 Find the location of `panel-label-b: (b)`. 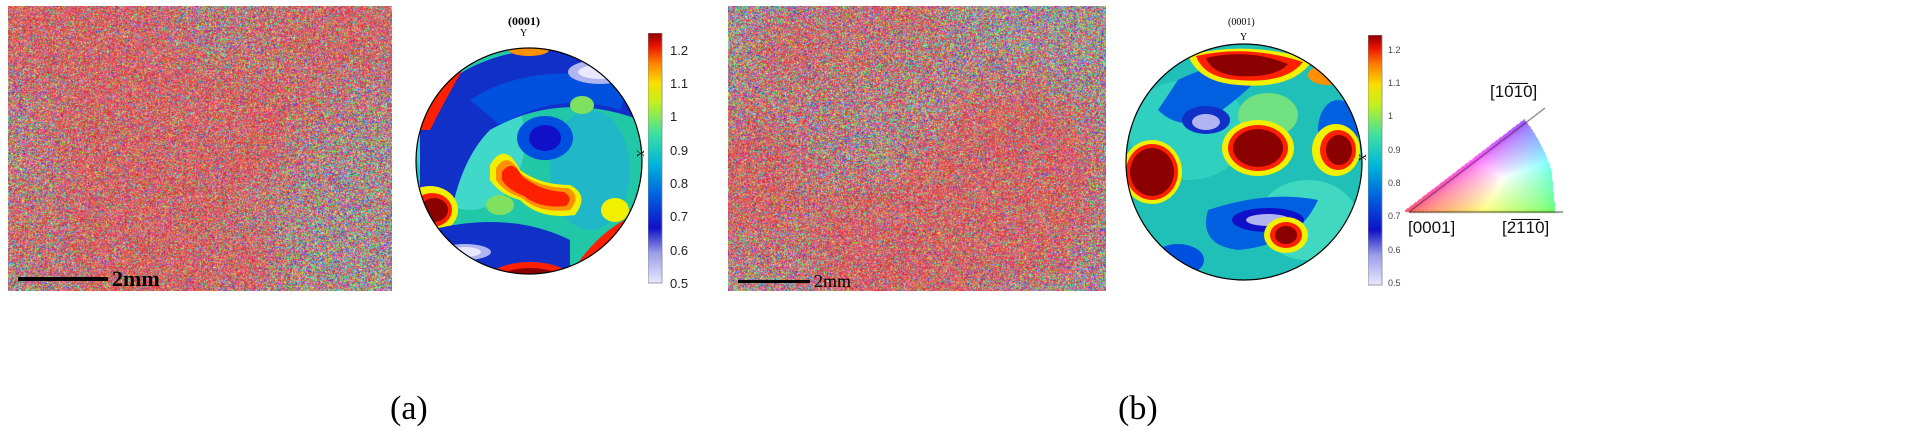

panel-label-b: (b) is located at coordinates (1138, 408).